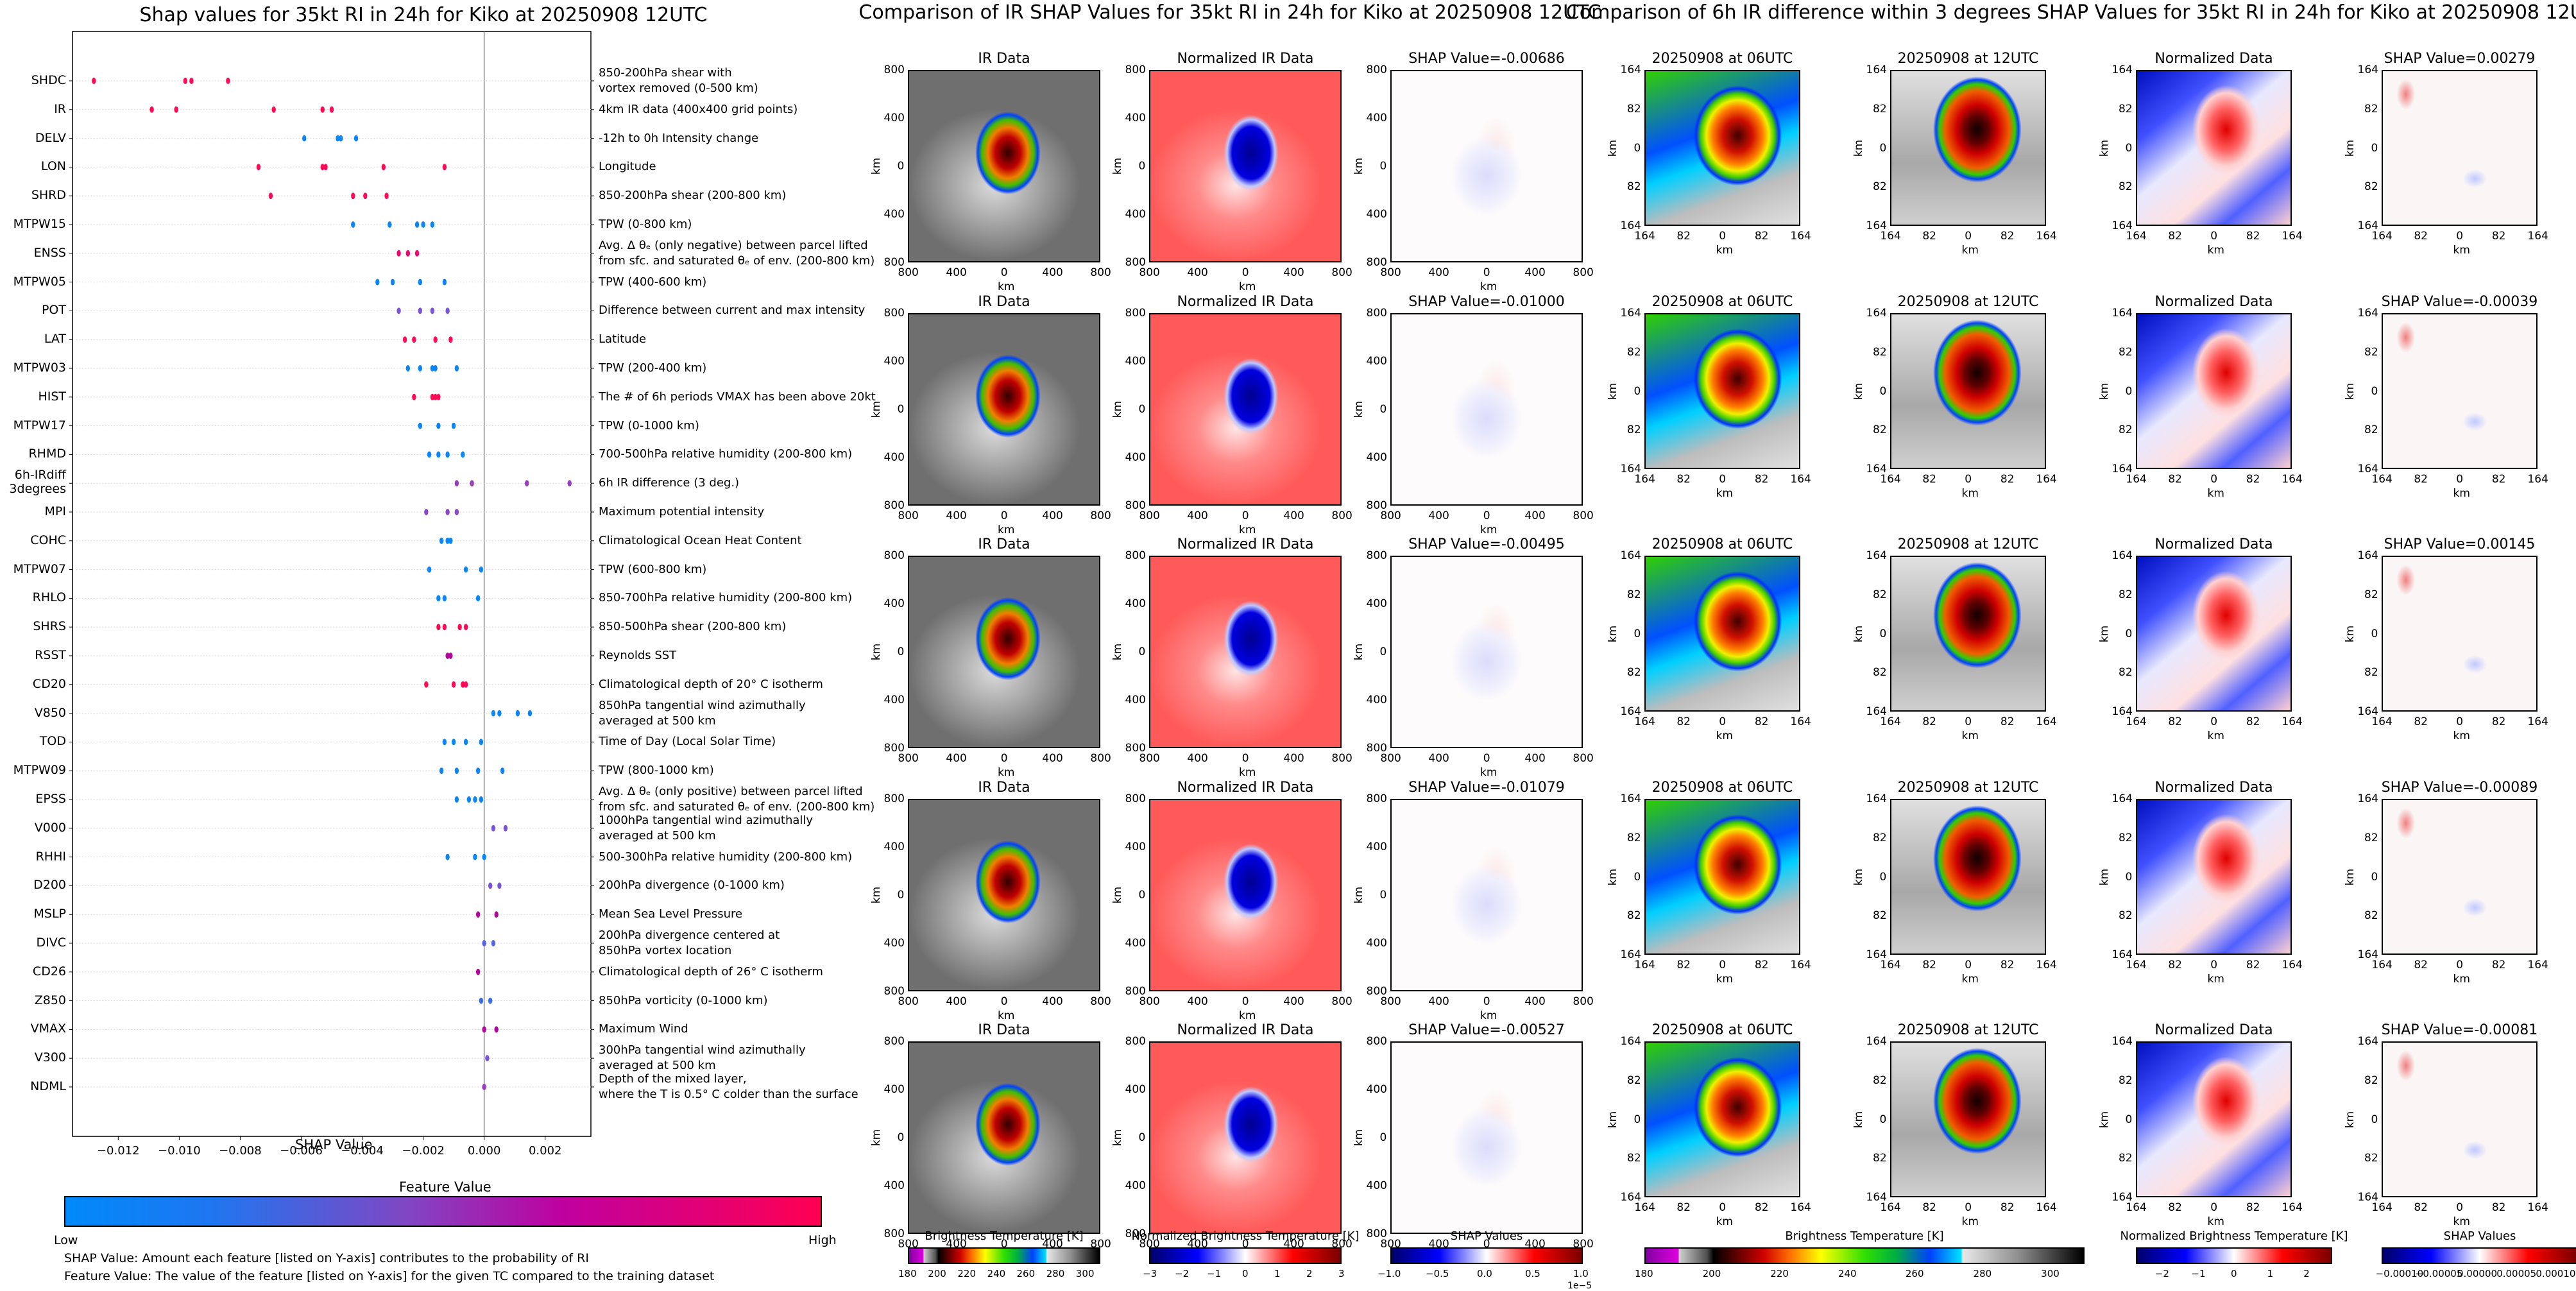 This screenshot has width=2576, height=1291. Describe the element at coordinates (1486, 1255) in the screenshot. I see `colorbar` at that location.